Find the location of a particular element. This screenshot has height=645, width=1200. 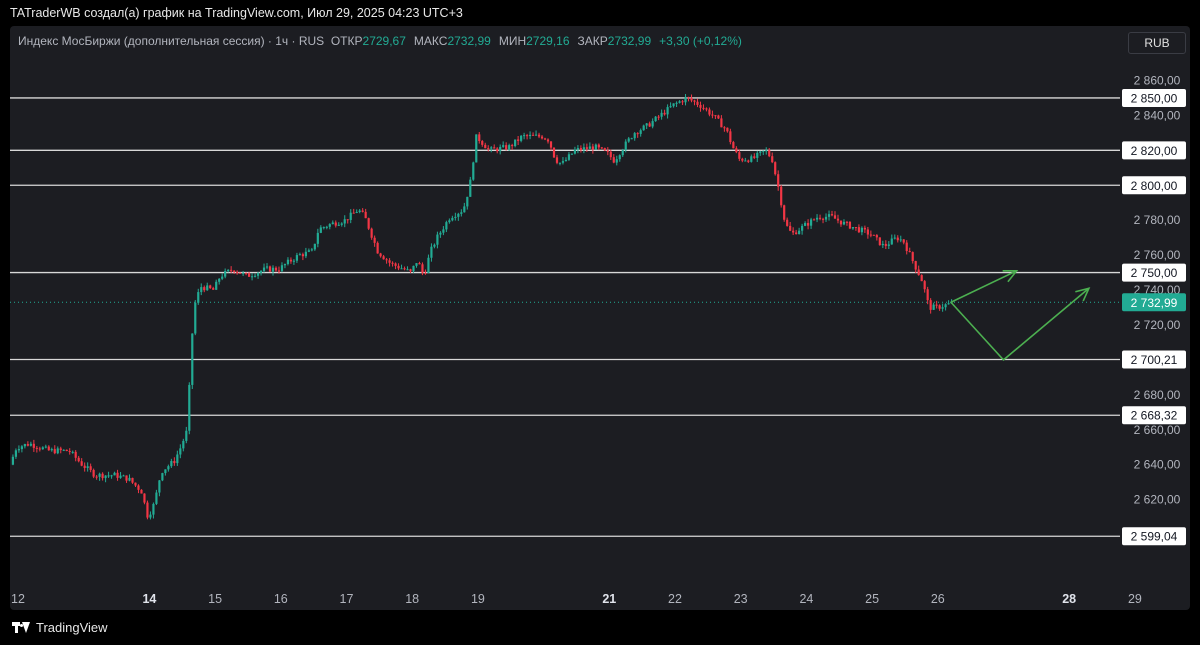

last-price-label-box is located at coordinates (1154, 302).